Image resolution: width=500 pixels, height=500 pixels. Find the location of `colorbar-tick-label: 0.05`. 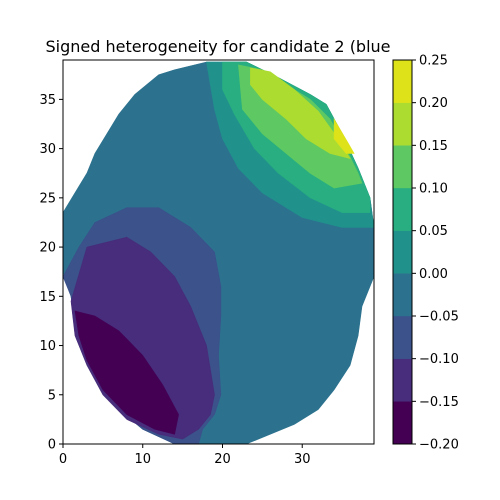

colorbar-tick-label: 0.05 is located at coordinates (433, 231).